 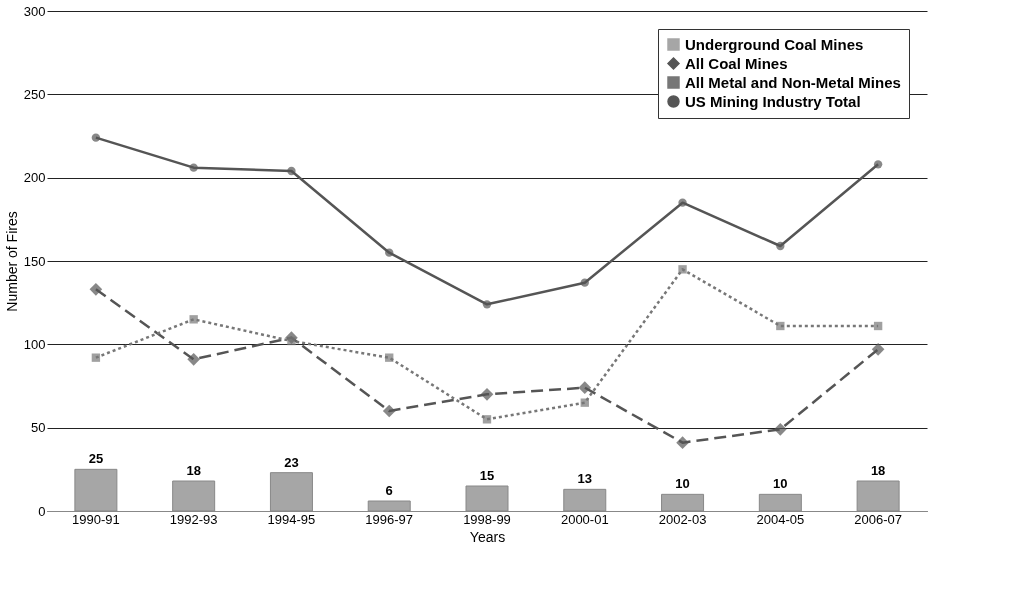 What do you see at coordinates (96, 459) in the screenshot?
I see `data-label: 25` at bounding box center [96, 459].